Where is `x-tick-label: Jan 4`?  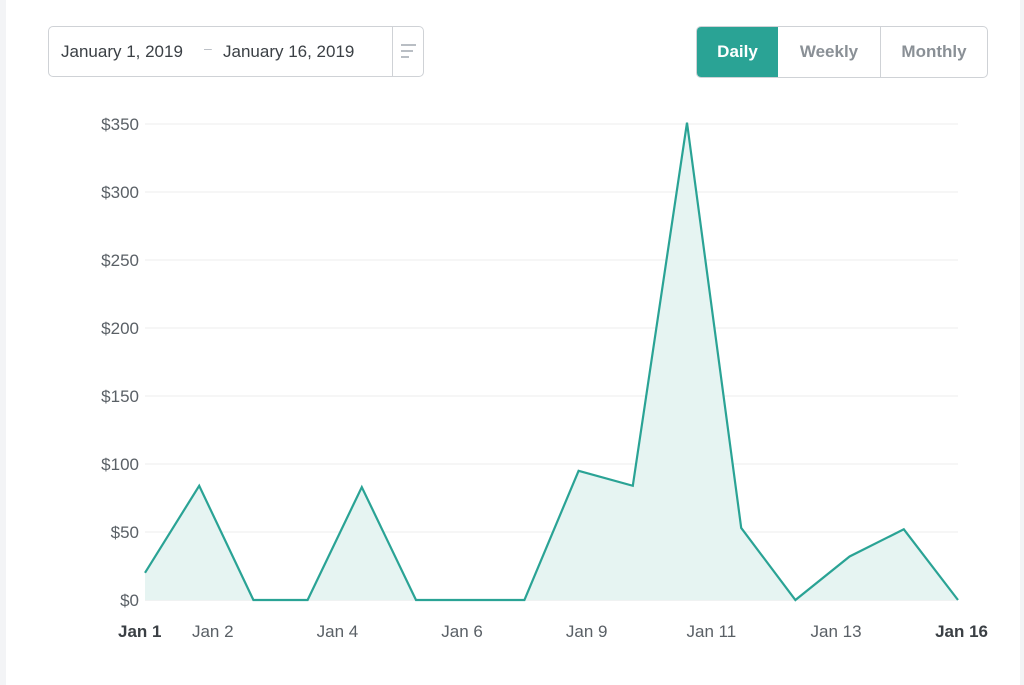
x-tick-label: Jan 4 is located at coordinates (338, 631).